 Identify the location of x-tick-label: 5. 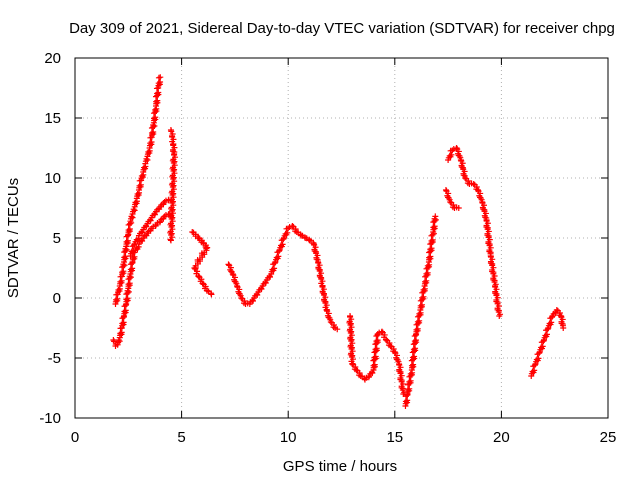
(181, 437).